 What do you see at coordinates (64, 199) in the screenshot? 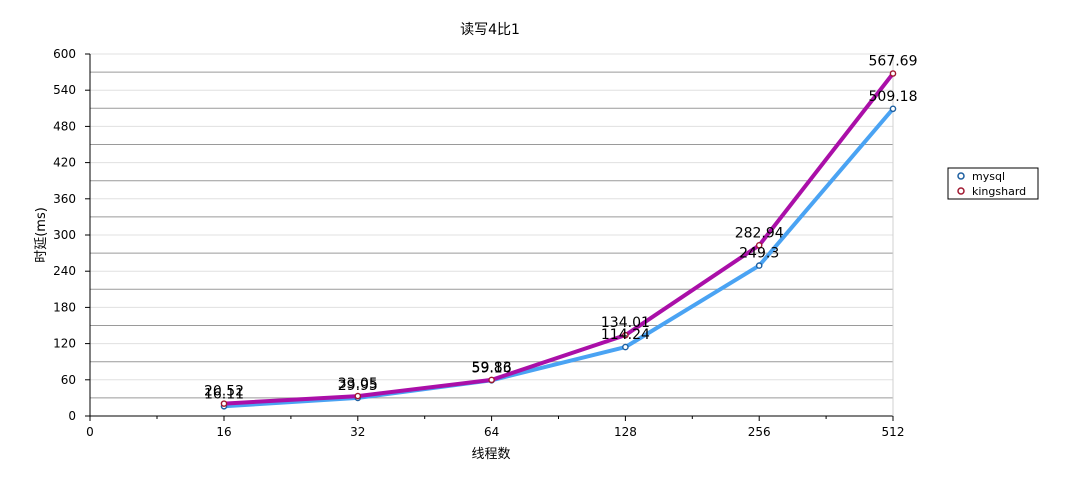
I see `y-tick-label: 360` at bounding box center [64, 199].